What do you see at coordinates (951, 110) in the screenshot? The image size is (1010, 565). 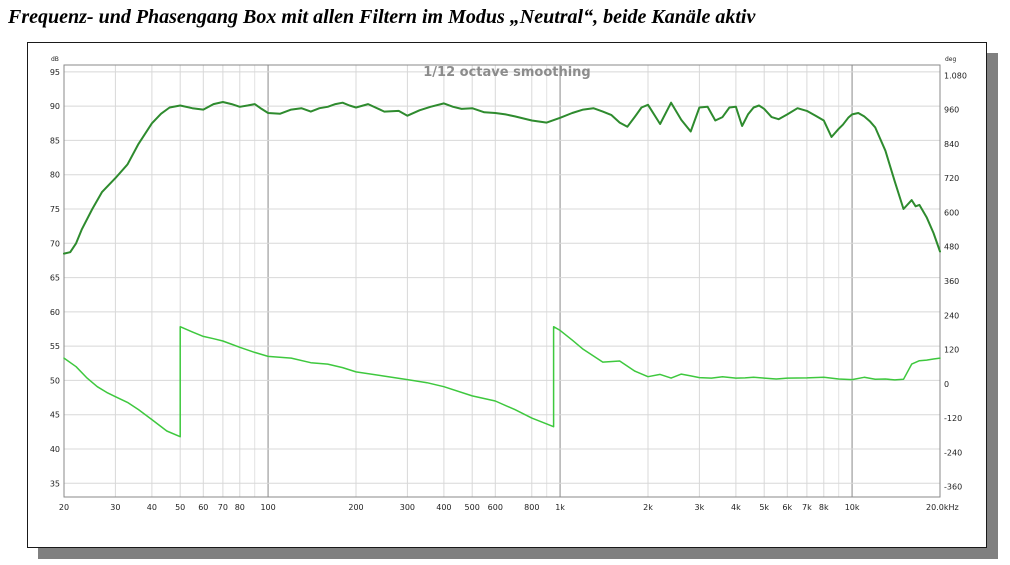 I see `y-right-tick-label: 960` at bounding box center [951, 110].